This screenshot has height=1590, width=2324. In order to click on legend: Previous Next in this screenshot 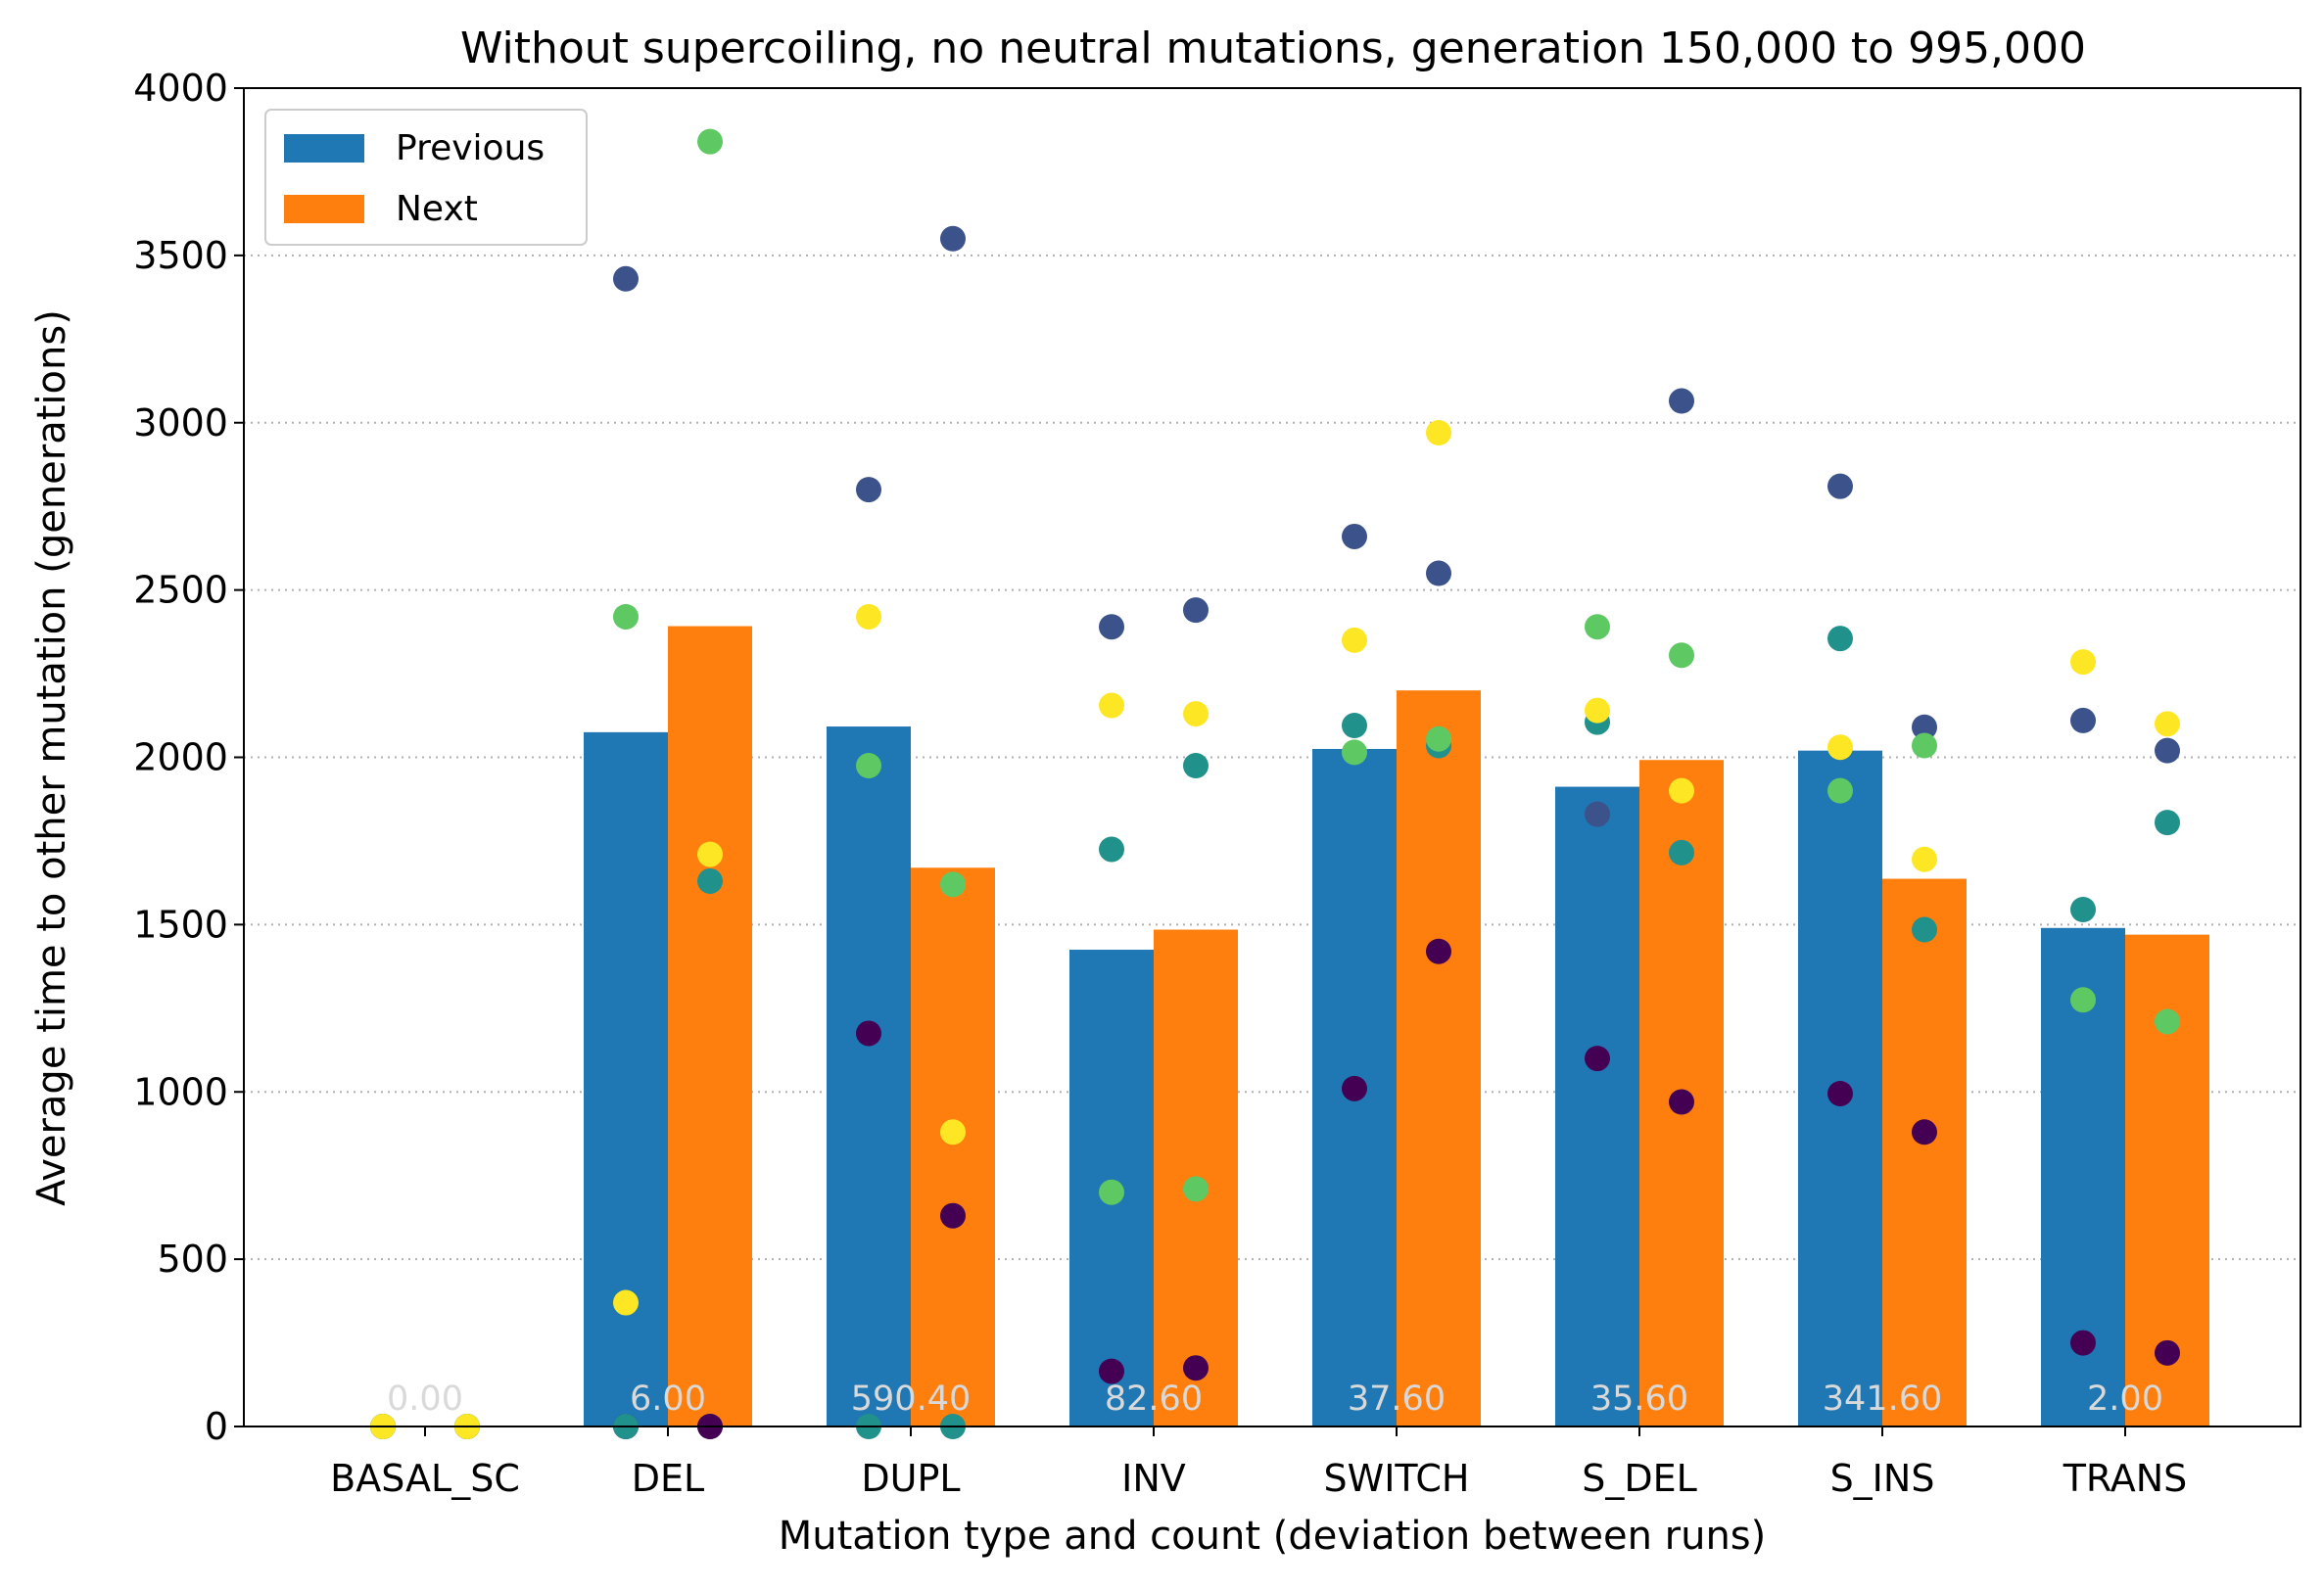, I will do `click(426, 177)`.